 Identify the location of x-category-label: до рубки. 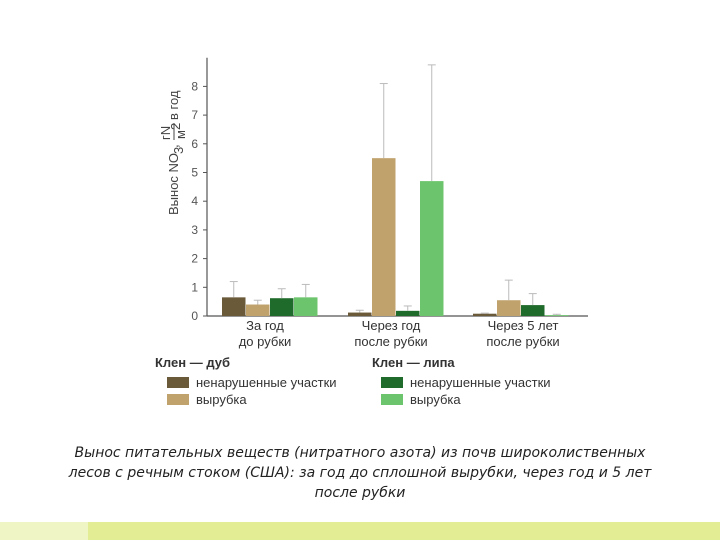
(265, 341).